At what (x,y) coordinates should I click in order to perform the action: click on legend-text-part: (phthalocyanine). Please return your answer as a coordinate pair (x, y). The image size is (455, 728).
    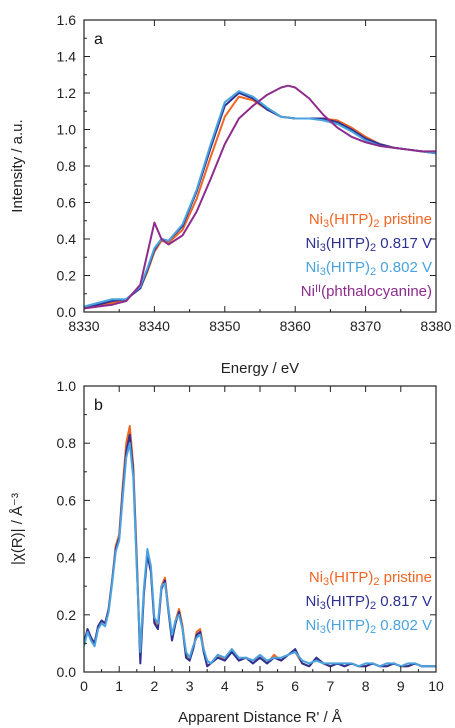
    Looking at the image, I should click on (376, 291).